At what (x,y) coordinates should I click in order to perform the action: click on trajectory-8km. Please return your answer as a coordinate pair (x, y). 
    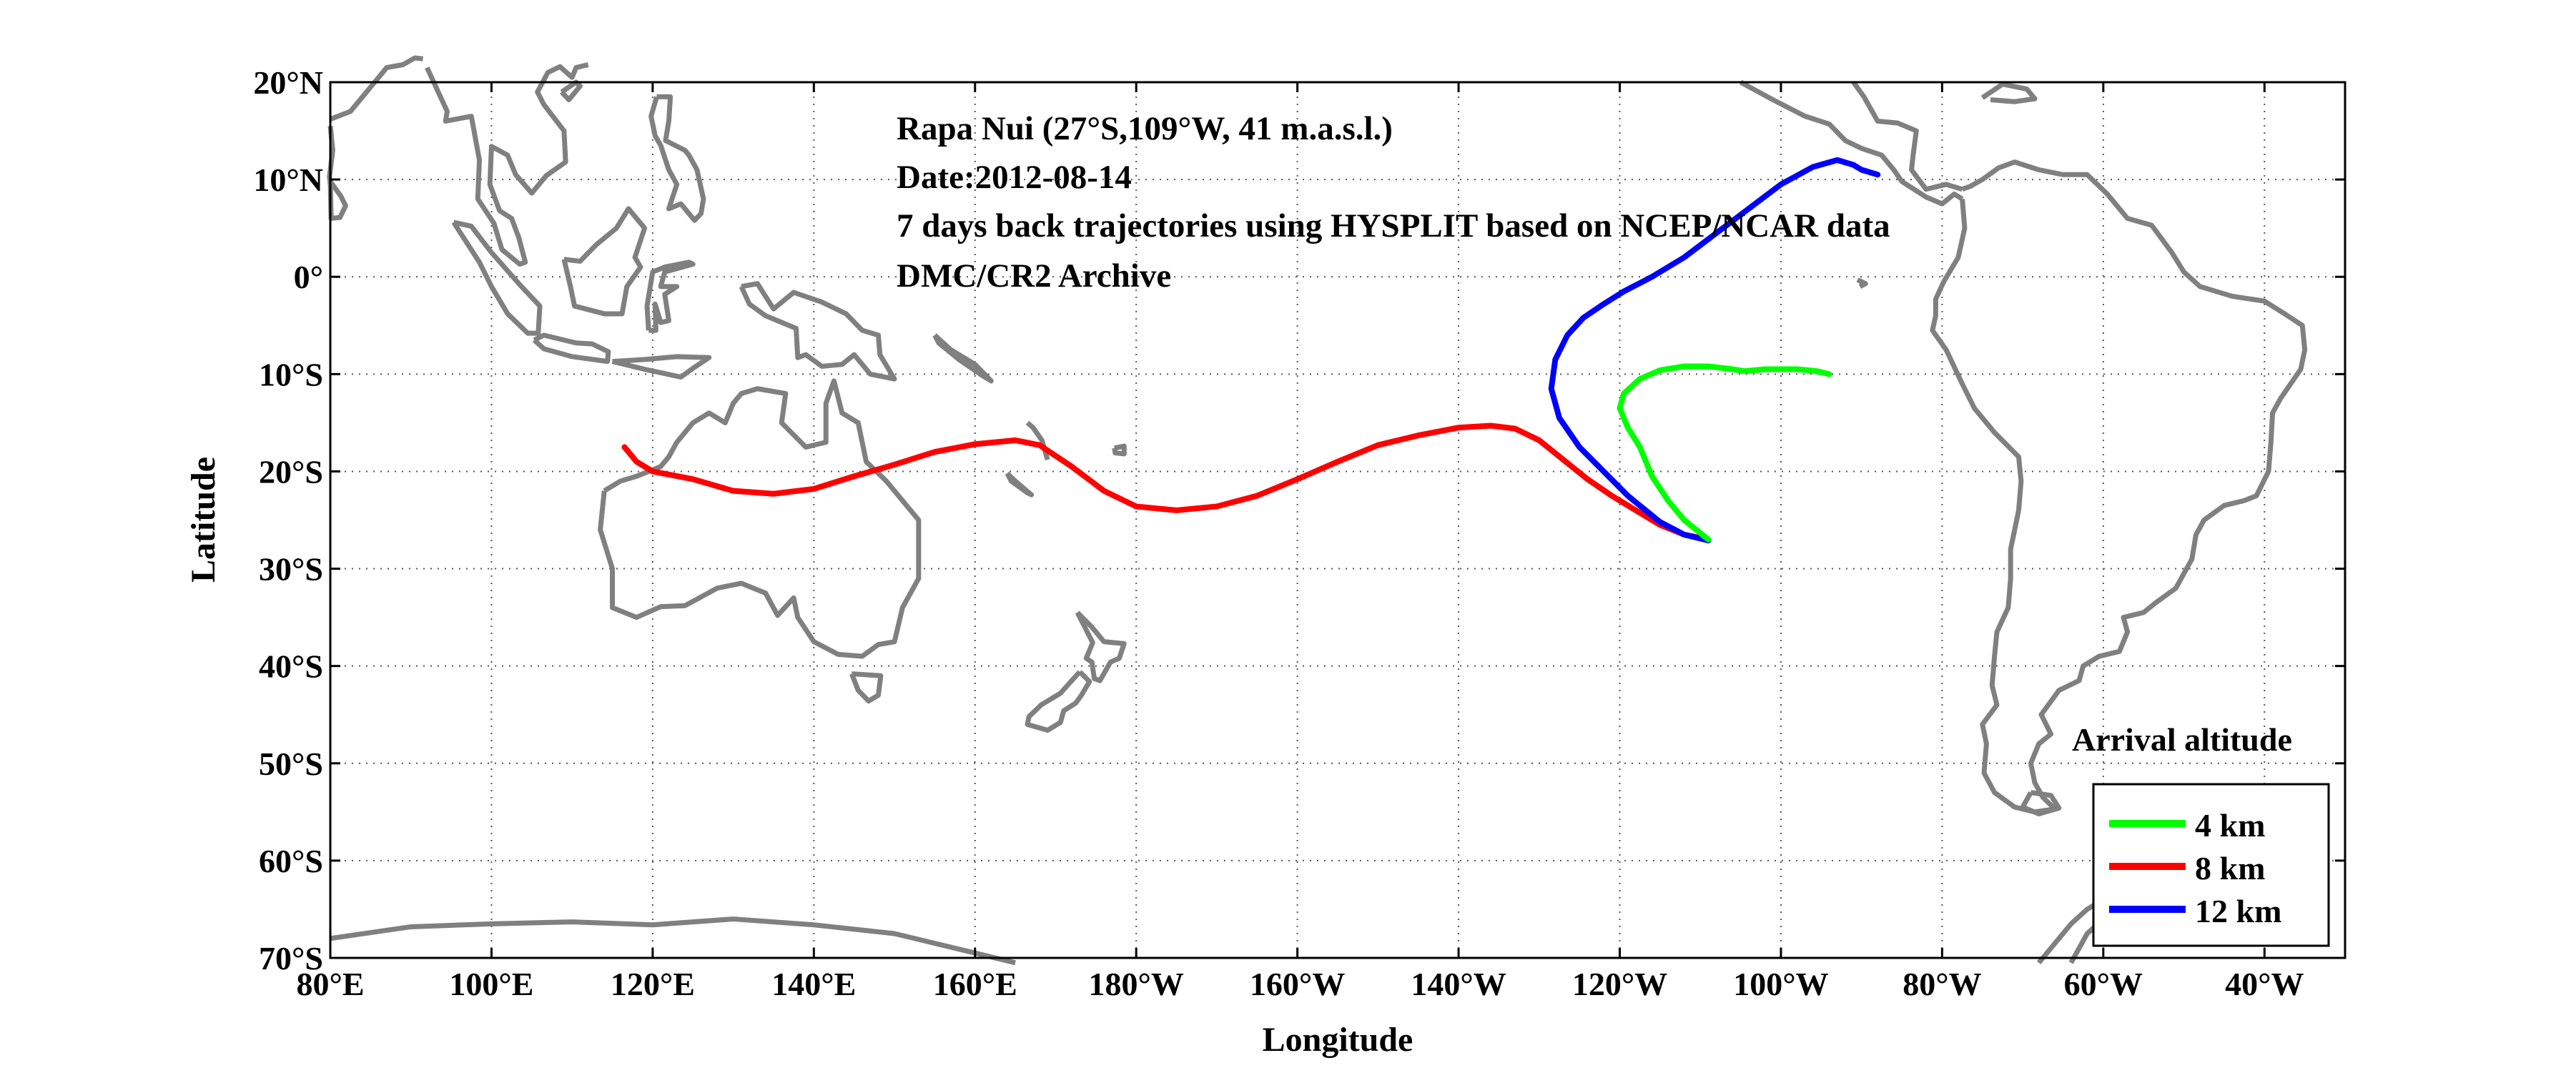
    Looking at the image, I should click on (1166, 482).